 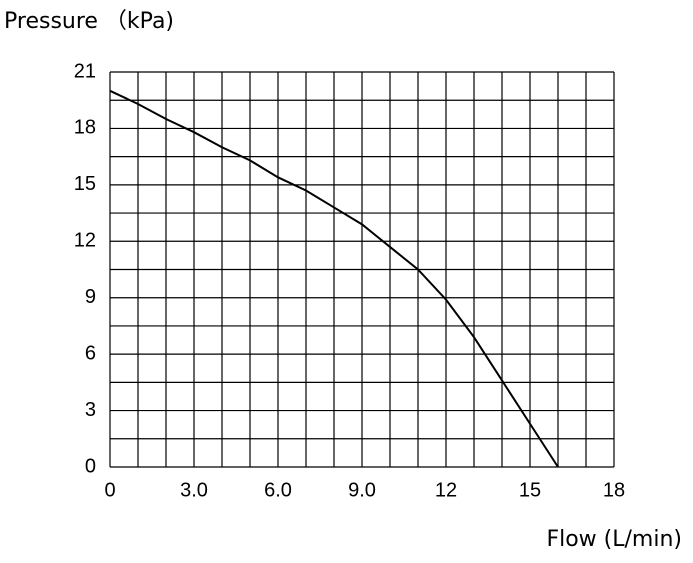 I want to click on x-tick-label: 3.0, so click(x=194, y=490).